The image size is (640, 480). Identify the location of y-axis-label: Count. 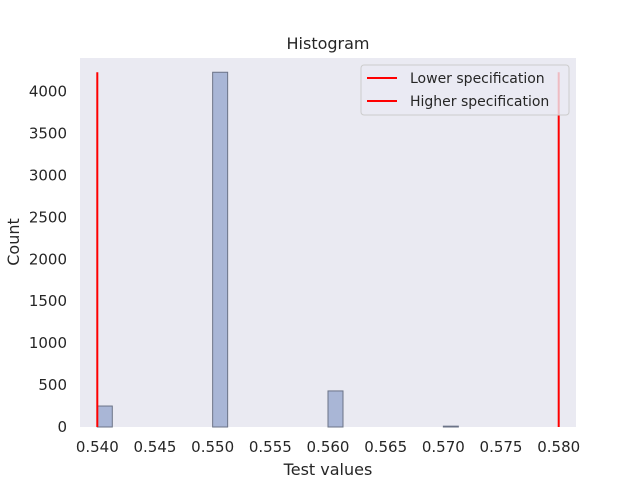
(13, 242).